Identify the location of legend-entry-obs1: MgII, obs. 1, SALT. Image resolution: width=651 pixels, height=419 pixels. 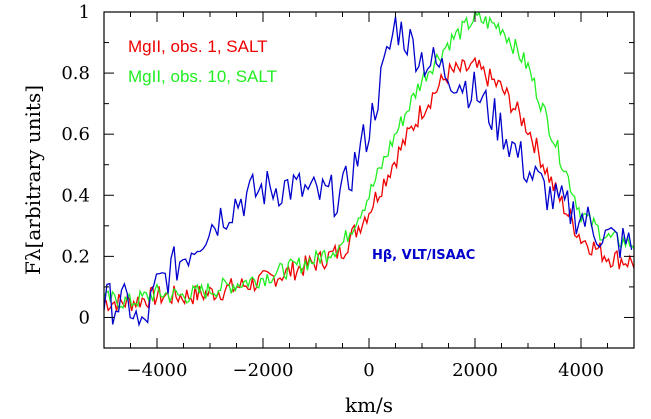
(198, 46).